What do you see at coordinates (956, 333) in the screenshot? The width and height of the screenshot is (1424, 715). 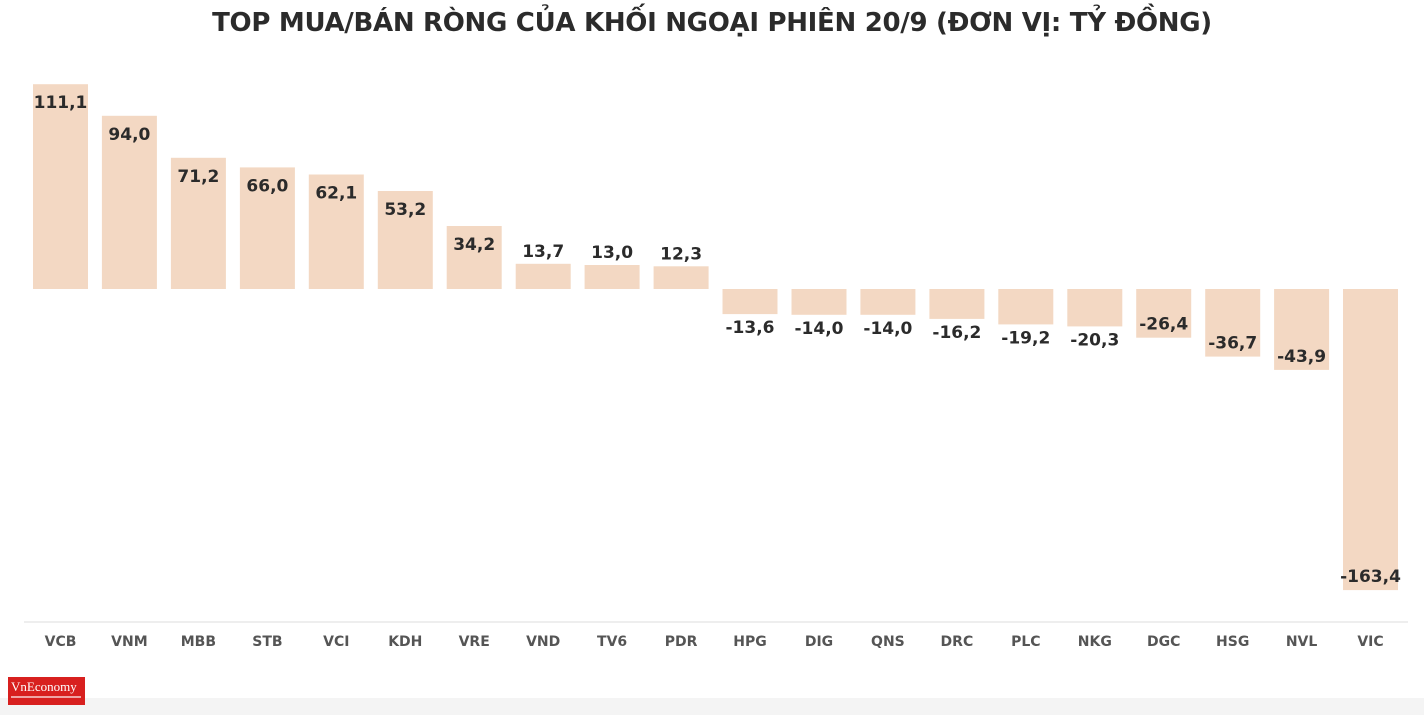 I see `value-label-drc: -16,2` at bounding box center [956, 333].